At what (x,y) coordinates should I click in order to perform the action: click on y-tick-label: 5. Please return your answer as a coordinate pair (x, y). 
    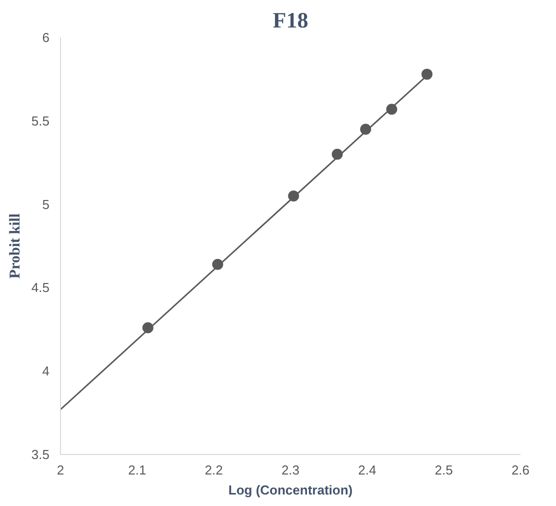
    Looking at the image, I should click on (46, 204).